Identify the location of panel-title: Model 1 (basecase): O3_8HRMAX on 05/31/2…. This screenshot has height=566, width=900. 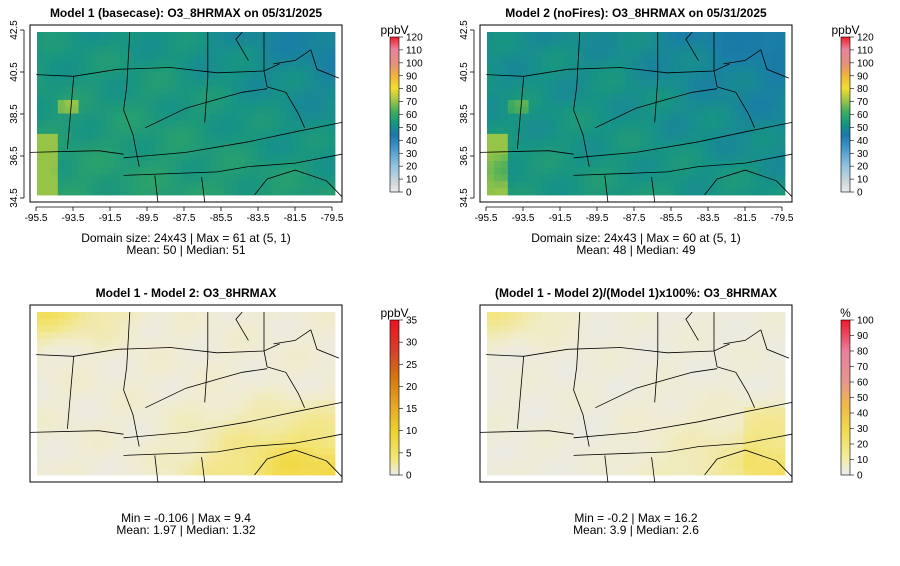
(186, 13).